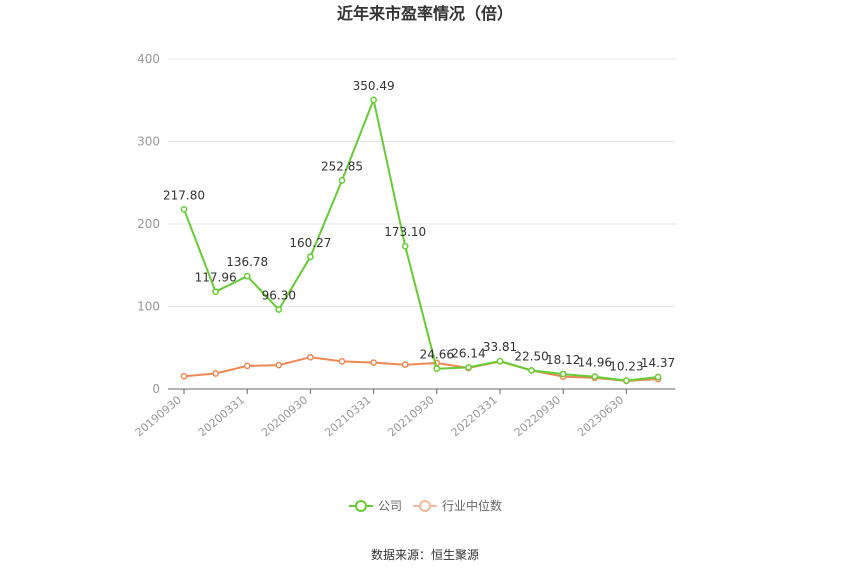 The image size is (850, 575). Describe the element at coordinates (361, 506) in the screenshot. I see `legend-company-marker` at that location.